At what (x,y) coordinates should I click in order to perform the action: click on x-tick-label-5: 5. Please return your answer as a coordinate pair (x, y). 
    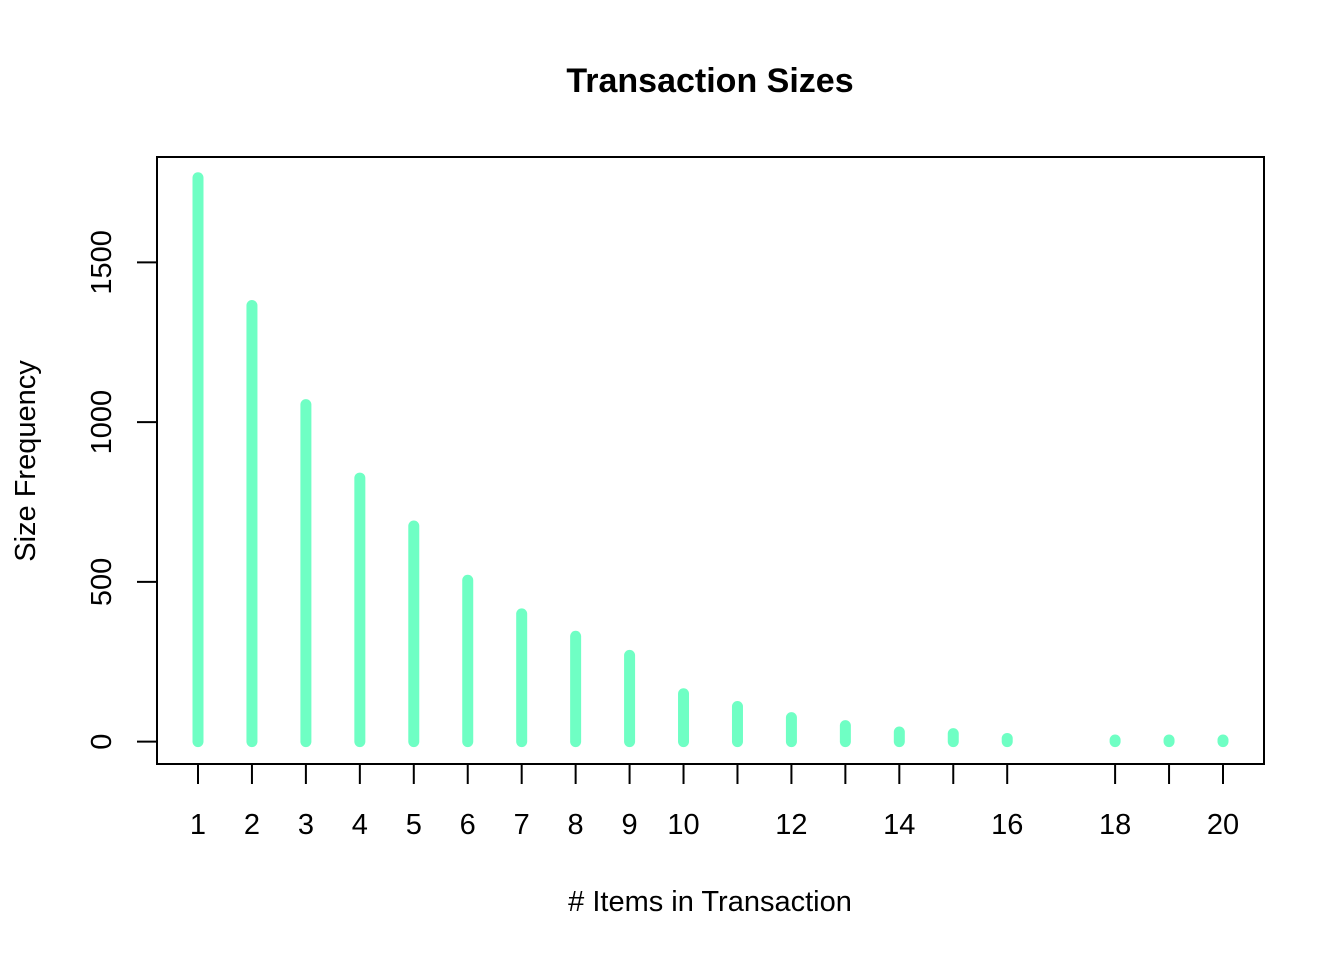
    Looking at the image, I should click on (414, 825).